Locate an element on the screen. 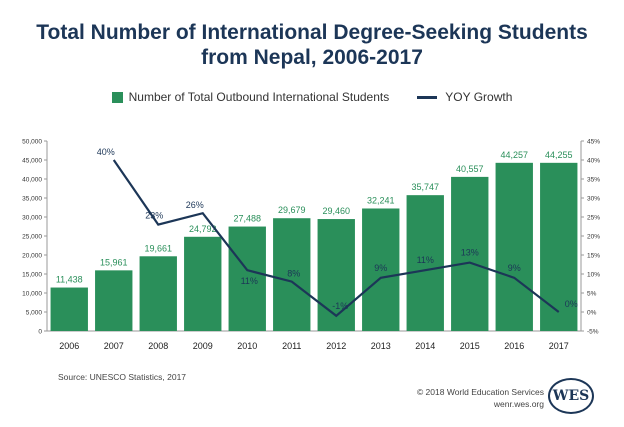 Image resolution: width=624 pixels, height=427 pixels. bar-value-label: 32,241 is located at coordinates (381, 200).